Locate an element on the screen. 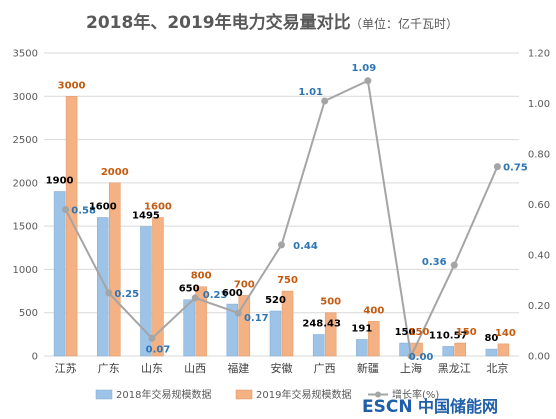 This screenshot has width=556, height=419. label-2019: 140 is located at coordinates (505, 333).